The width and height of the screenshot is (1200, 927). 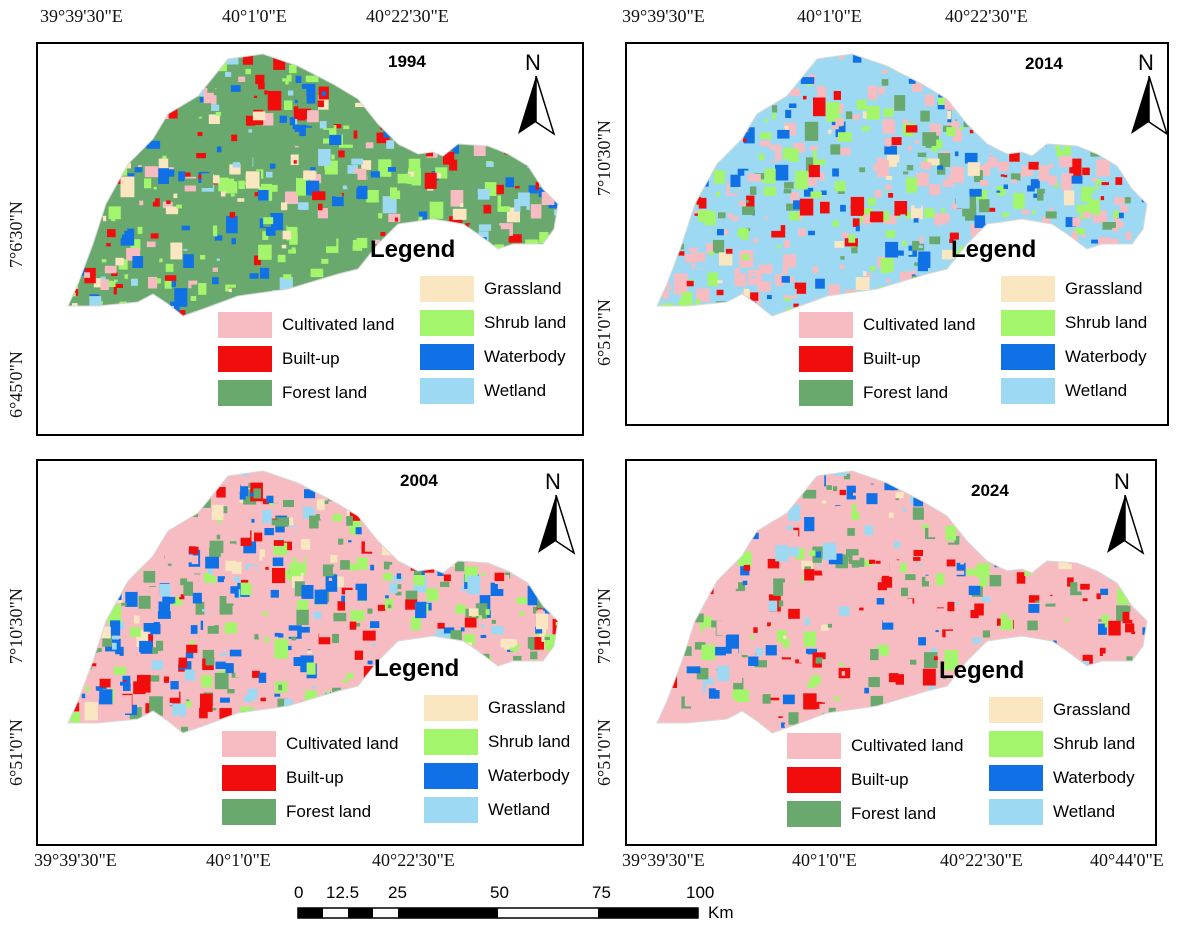 What do you see at coordinates (604, 626) in the screenshot?
I see `right-bottom-lat-label-1: 7°10'30"N` at bounding box center [604, 626].